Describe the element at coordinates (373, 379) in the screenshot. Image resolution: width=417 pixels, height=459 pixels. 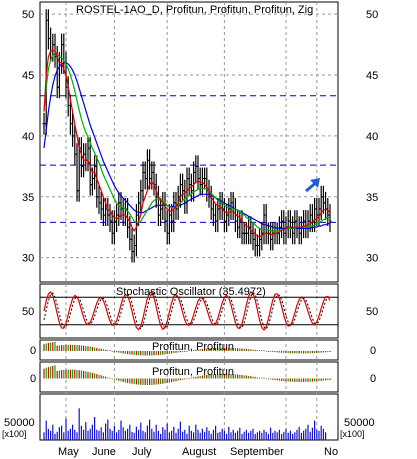
I see `profitun-2-tick-label-right: 0` at that location.